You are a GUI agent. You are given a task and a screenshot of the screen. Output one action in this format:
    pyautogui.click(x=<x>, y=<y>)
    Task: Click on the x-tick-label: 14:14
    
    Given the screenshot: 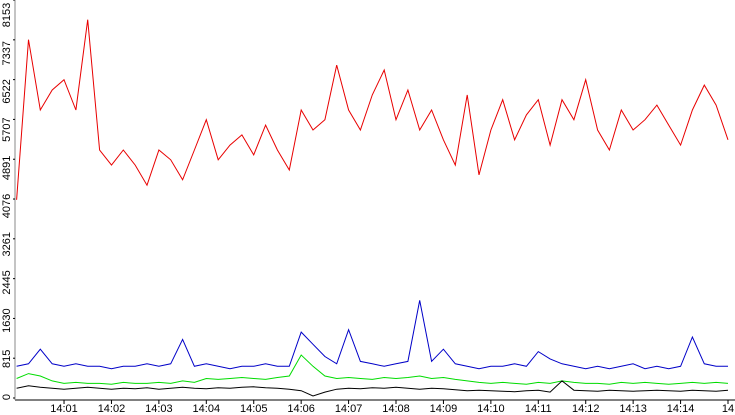 What is the action you would take?
    pyautogui.click(x=681, y=409)
    